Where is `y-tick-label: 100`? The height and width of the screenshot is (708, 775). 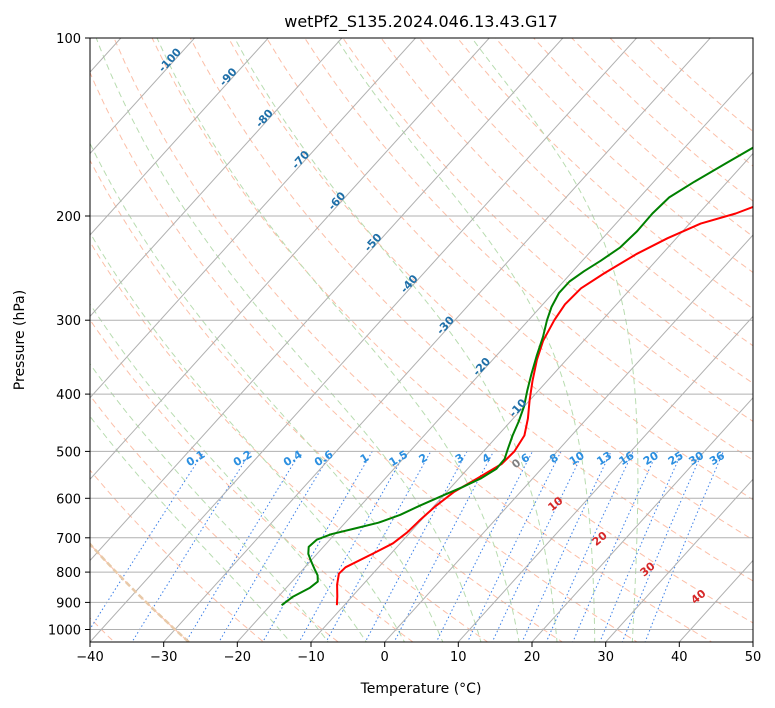 y-tick-label: 100 is located at coordinates (68, 39).